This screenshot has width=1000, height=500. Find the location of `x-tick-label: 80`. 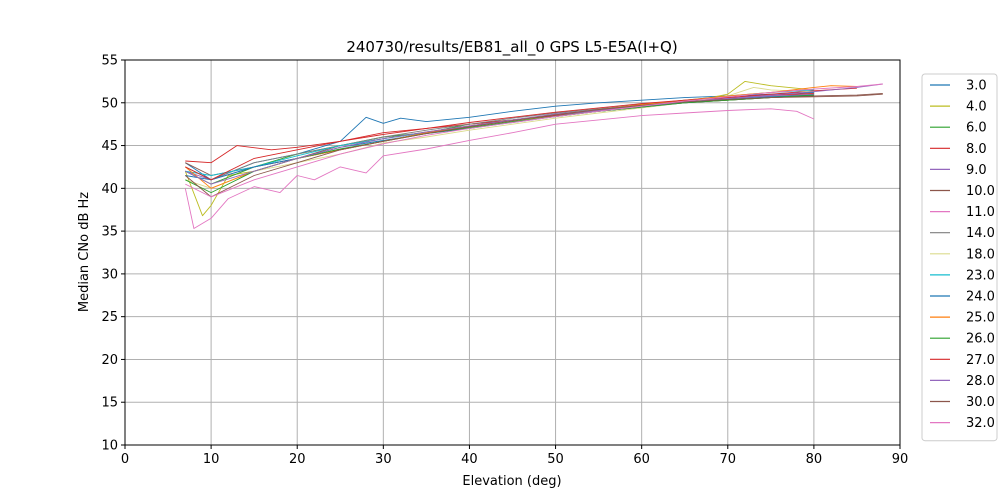

x-tick-label: 80 is located at coordinates (814, 459).